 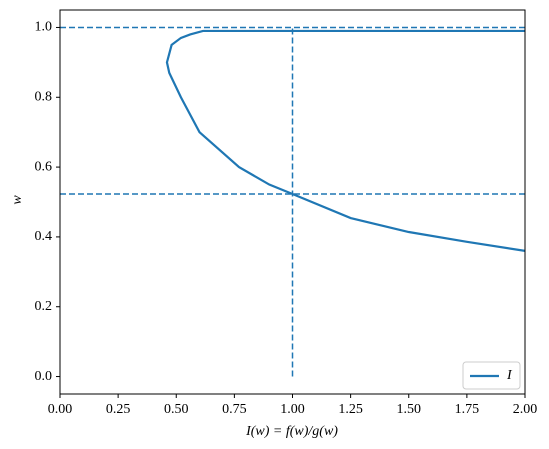 What do you see at coordinates (467, 409) in the screenshot?
I see `x-tick-label: 1.75` at bounding box center [467, 409].